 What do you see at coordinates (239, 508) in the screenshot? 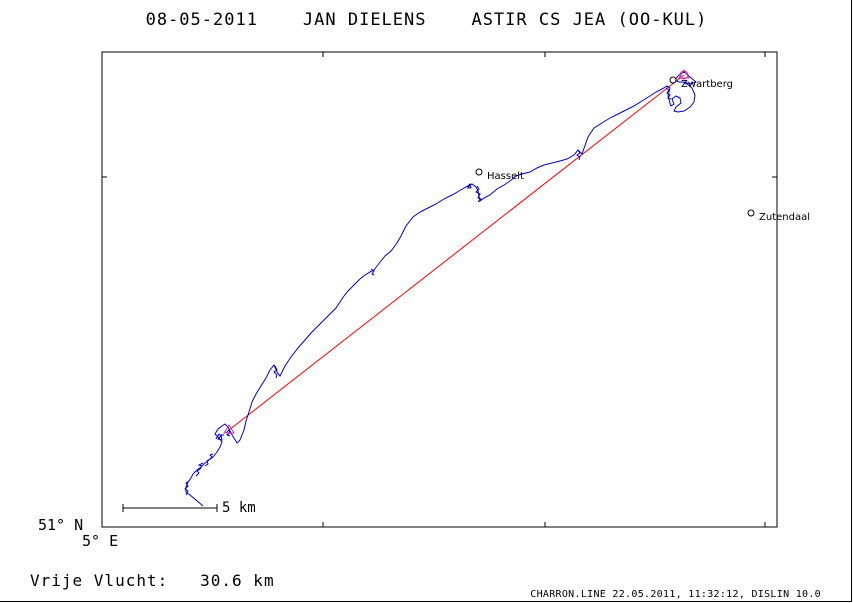
I see `scale-bar-label: 5 km` at bounding box center [239, 508].